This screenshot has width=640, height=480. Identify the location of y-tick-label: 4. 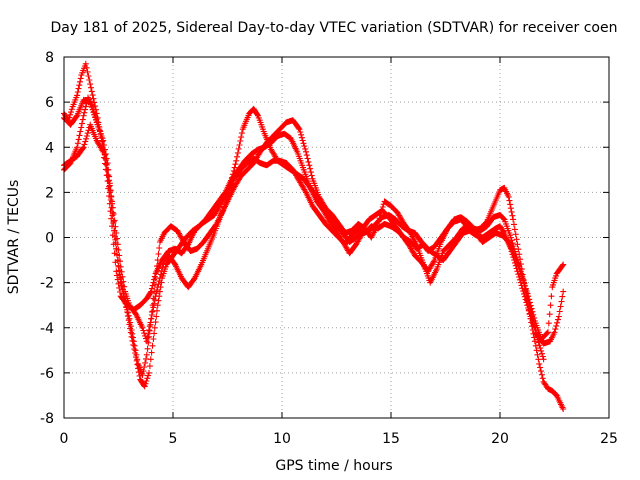
(49, 148).